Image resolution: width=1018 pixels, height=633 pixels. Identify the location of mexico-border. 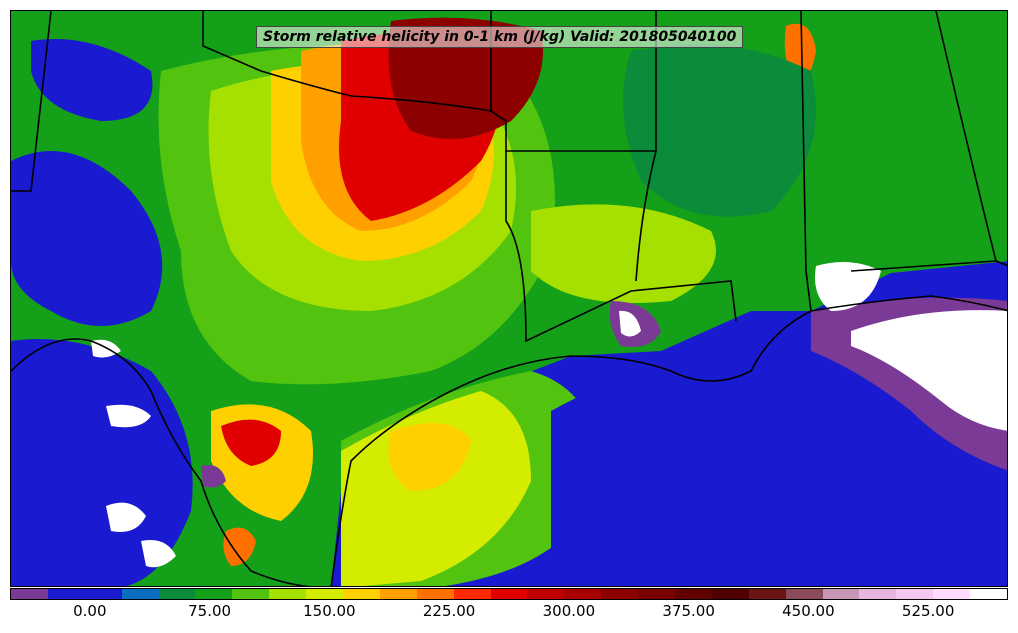
(161, 462).